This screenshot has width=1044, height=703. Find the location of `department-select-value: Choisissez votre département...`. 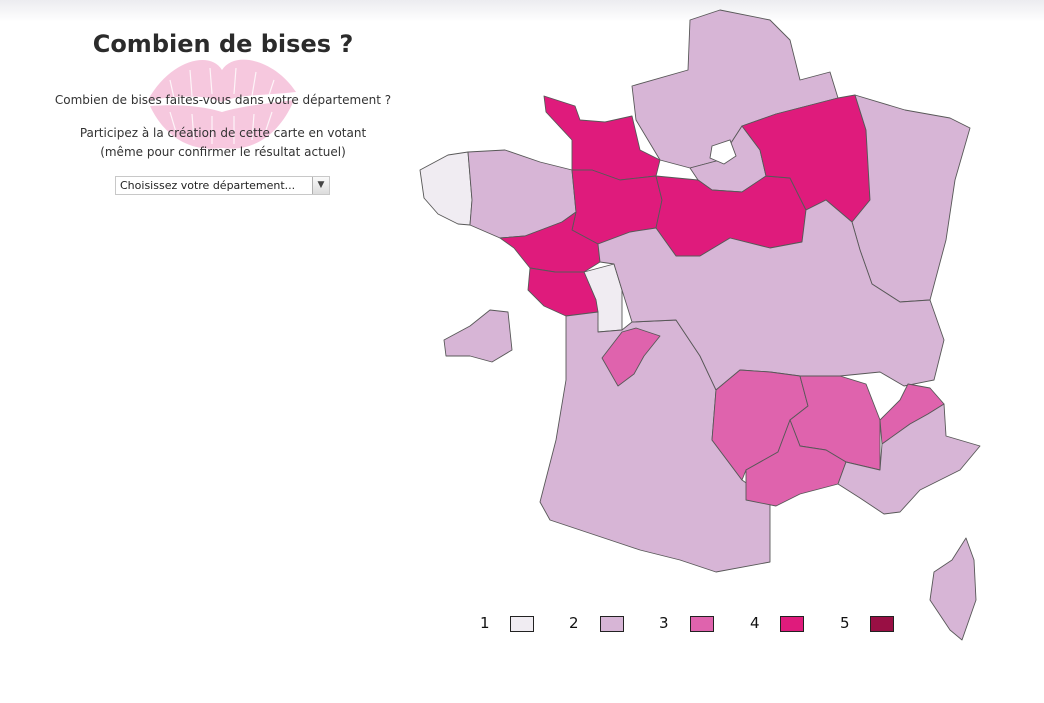

department-select-value: Choisissez votre département... is located at coordinates (208, 185).